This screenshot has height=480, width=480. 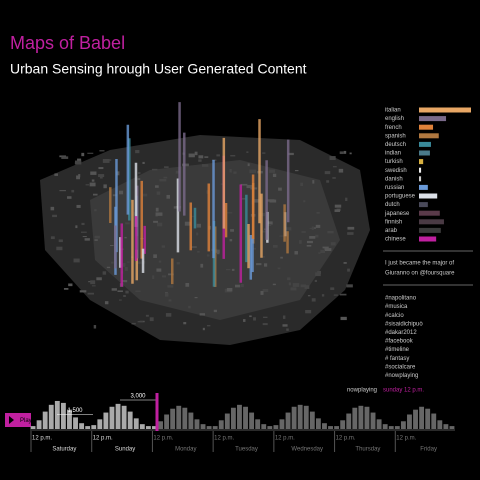 What do you see at coordinates (397, 350) in the screenshot?
I see `hashtag: #timeline` at bounding box center [397, 350].